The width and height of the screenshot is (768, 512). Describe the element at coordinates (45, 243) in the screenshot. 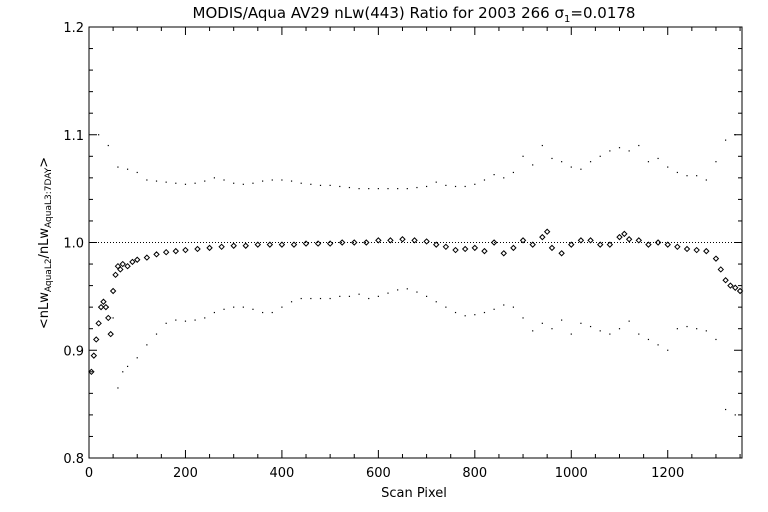

I see `y-axis-title: <nLwAquaL2/nLwAquaL3:7DAY>` at that location.